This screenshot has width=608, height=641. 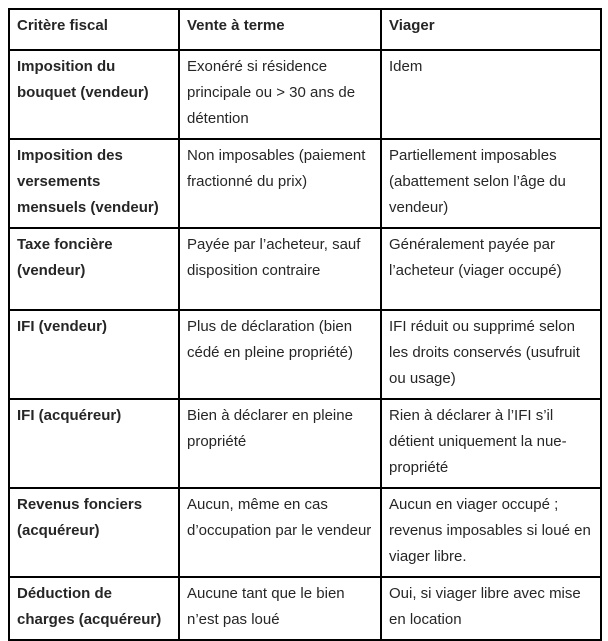 I want to click on row-label: Déduction de charges (acquéreur), so click(x=94, y=608).